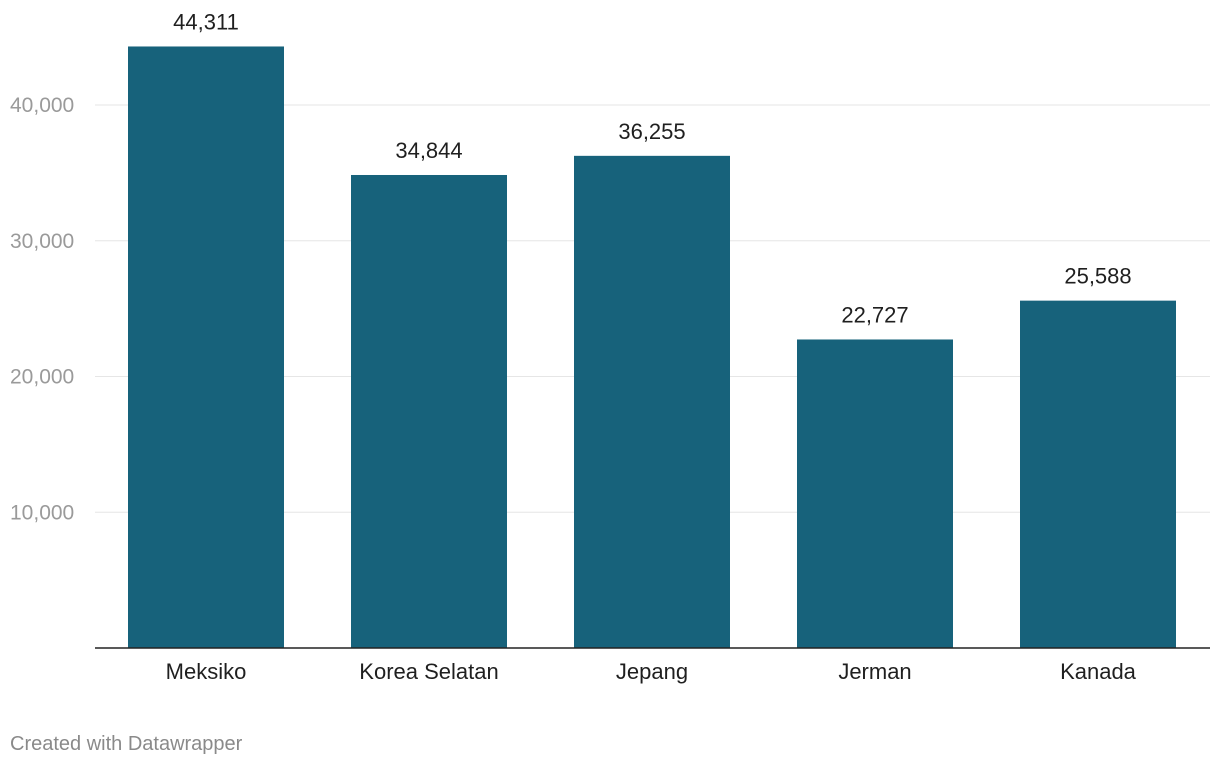  What do you see at coordinates (206, 671) in the screenshot?
I see `x-tick-label: Meksiko` at bounding box center [206, 671].